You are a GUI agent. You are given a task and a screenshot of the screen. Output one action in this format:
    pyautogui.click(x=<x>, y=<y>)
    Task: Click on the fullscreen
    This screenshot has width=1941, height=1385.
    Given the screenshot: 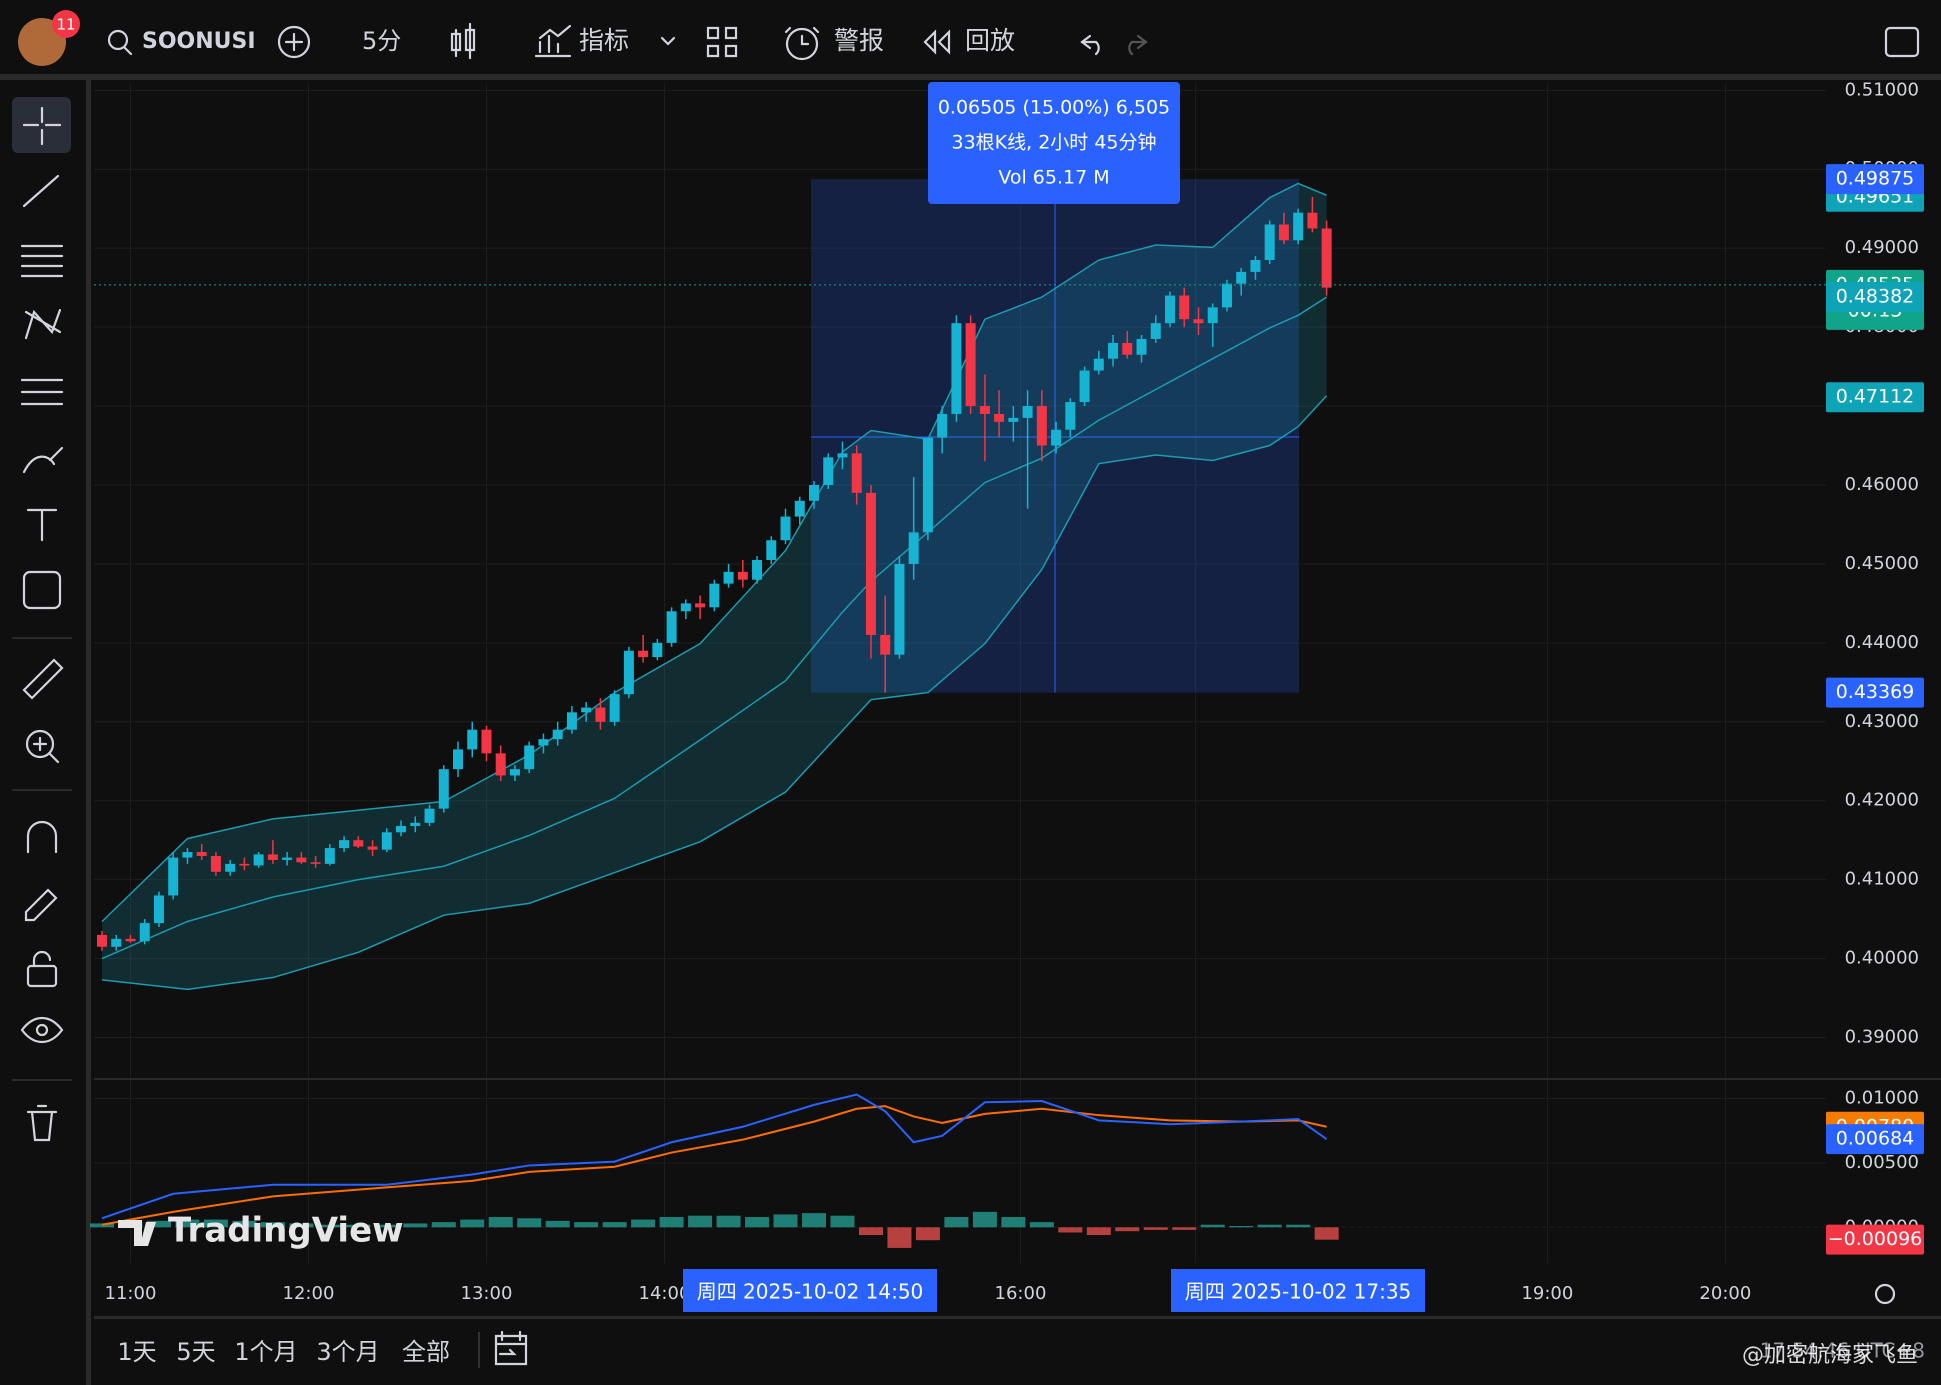 What is the action you would take?
    pyautogui.click(x=1902, y=42)
    